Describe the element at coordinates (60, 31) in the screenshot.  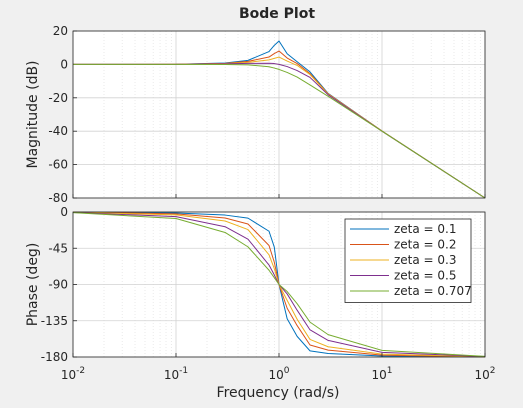
I see `y-tick-label: 20` at that location.